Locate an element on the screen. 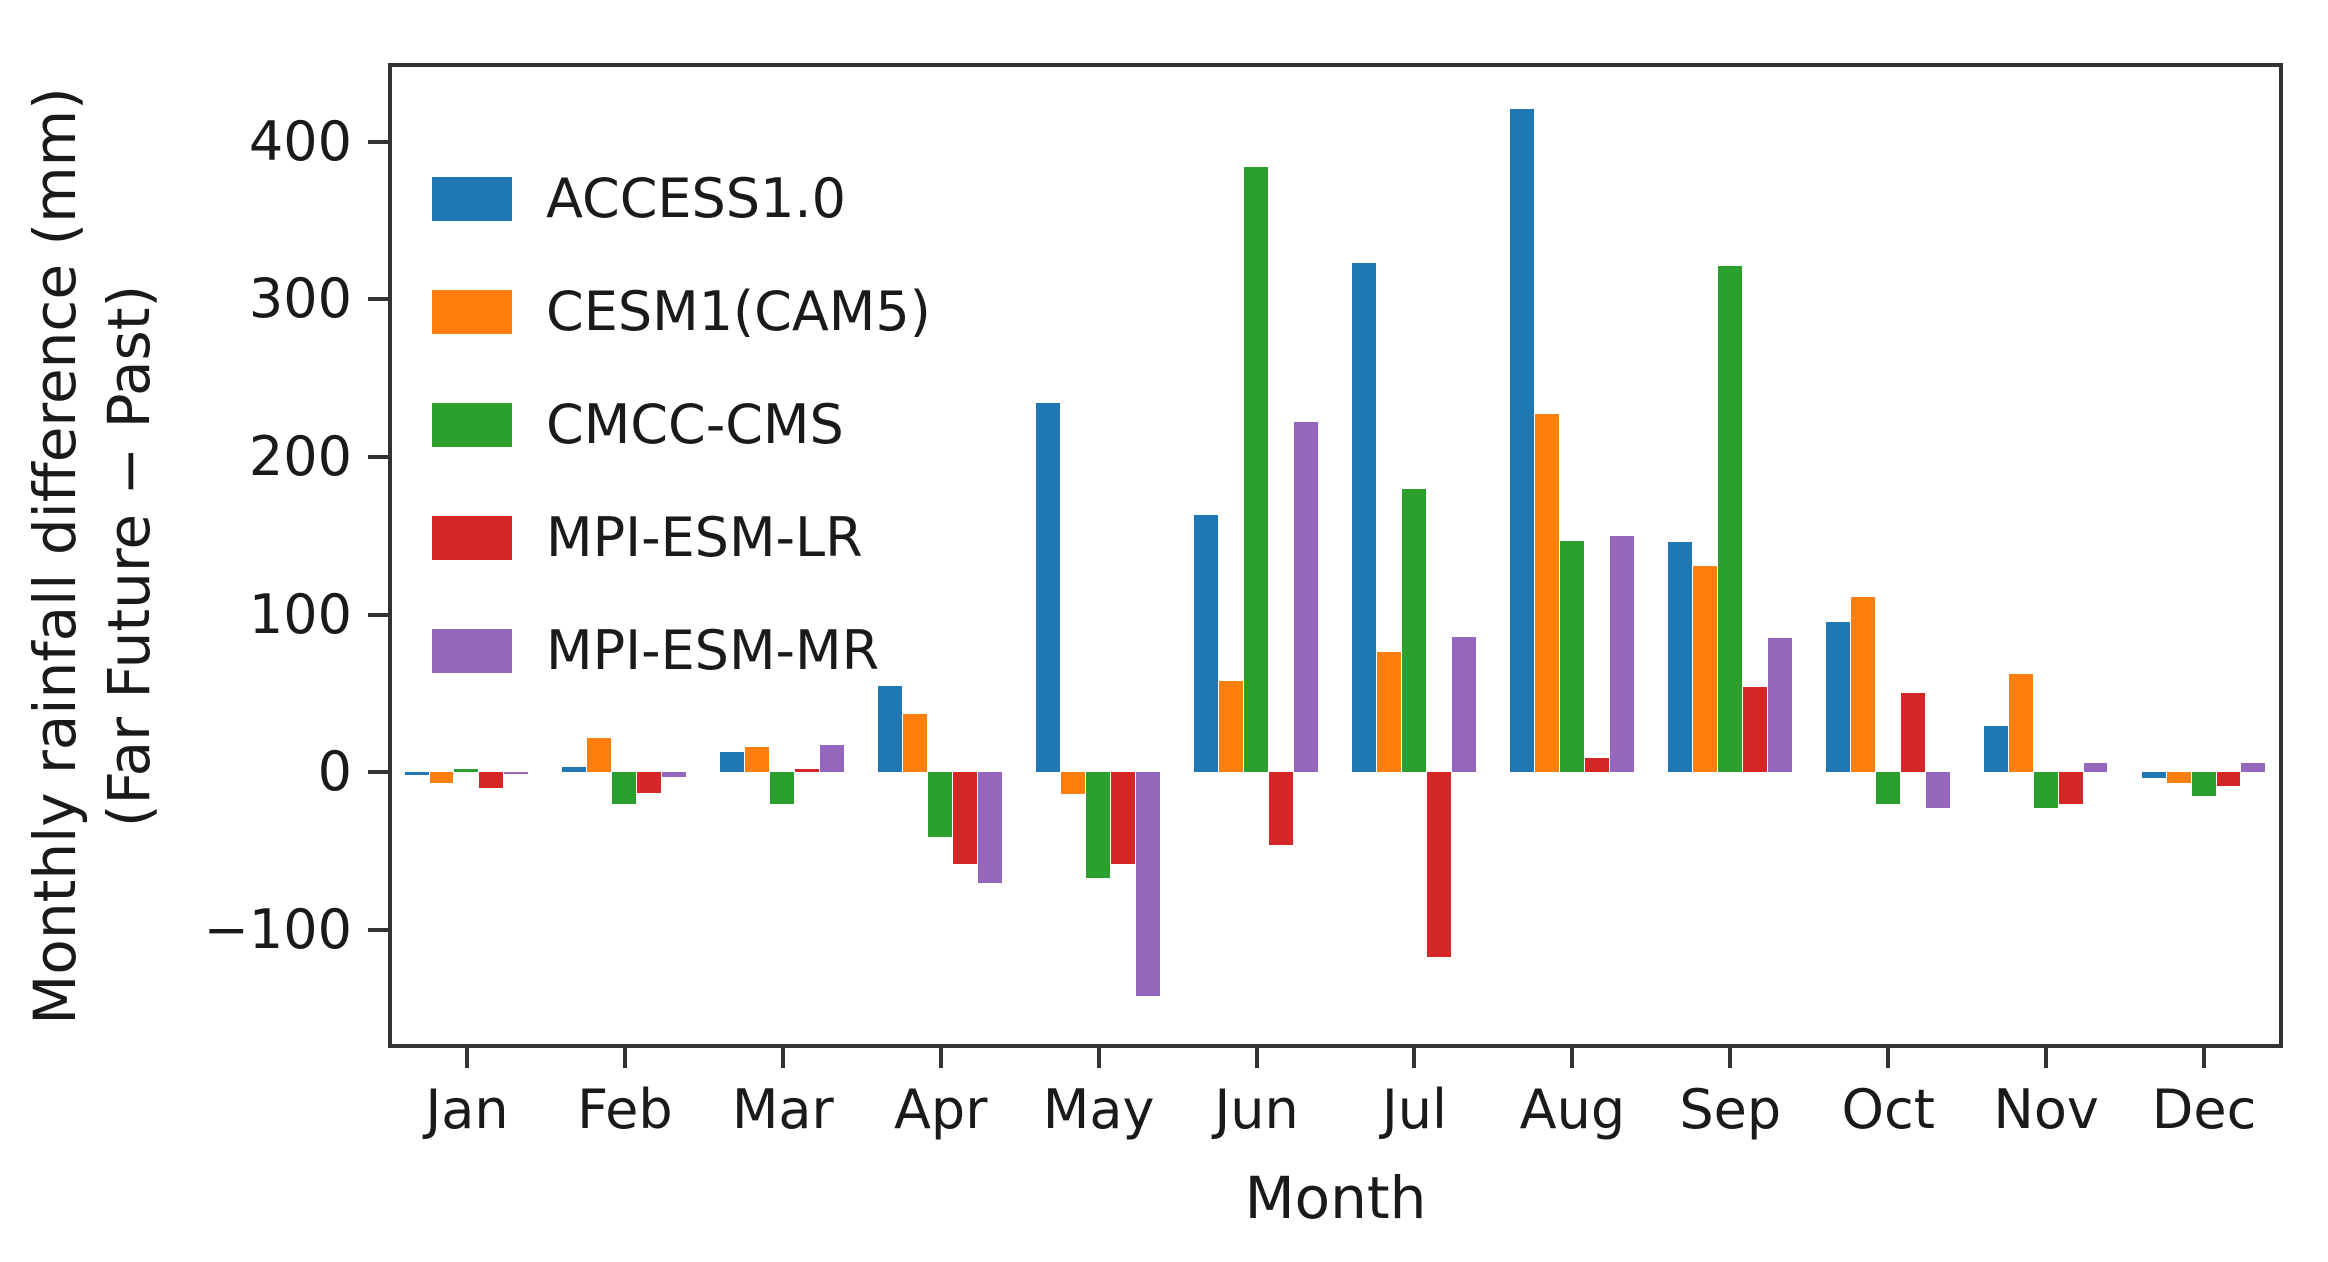 The image size is (2328, 1262). bar-ACCESS1.0-Mar is located at coordinates (732, 762).